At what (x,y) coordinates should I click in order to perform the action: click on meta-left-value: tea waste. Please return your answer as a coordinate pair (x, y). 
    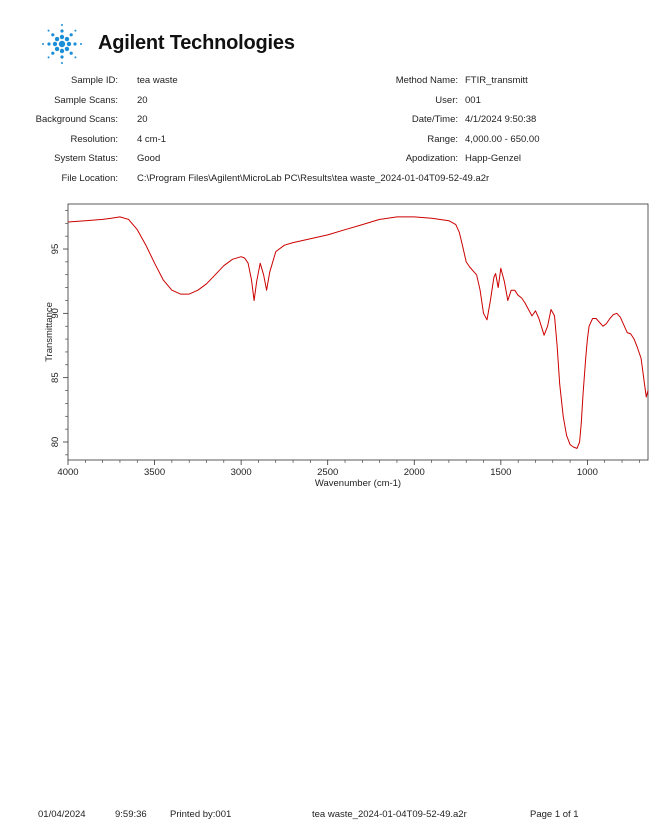
    Looking at the image, I should click on (157, 80).